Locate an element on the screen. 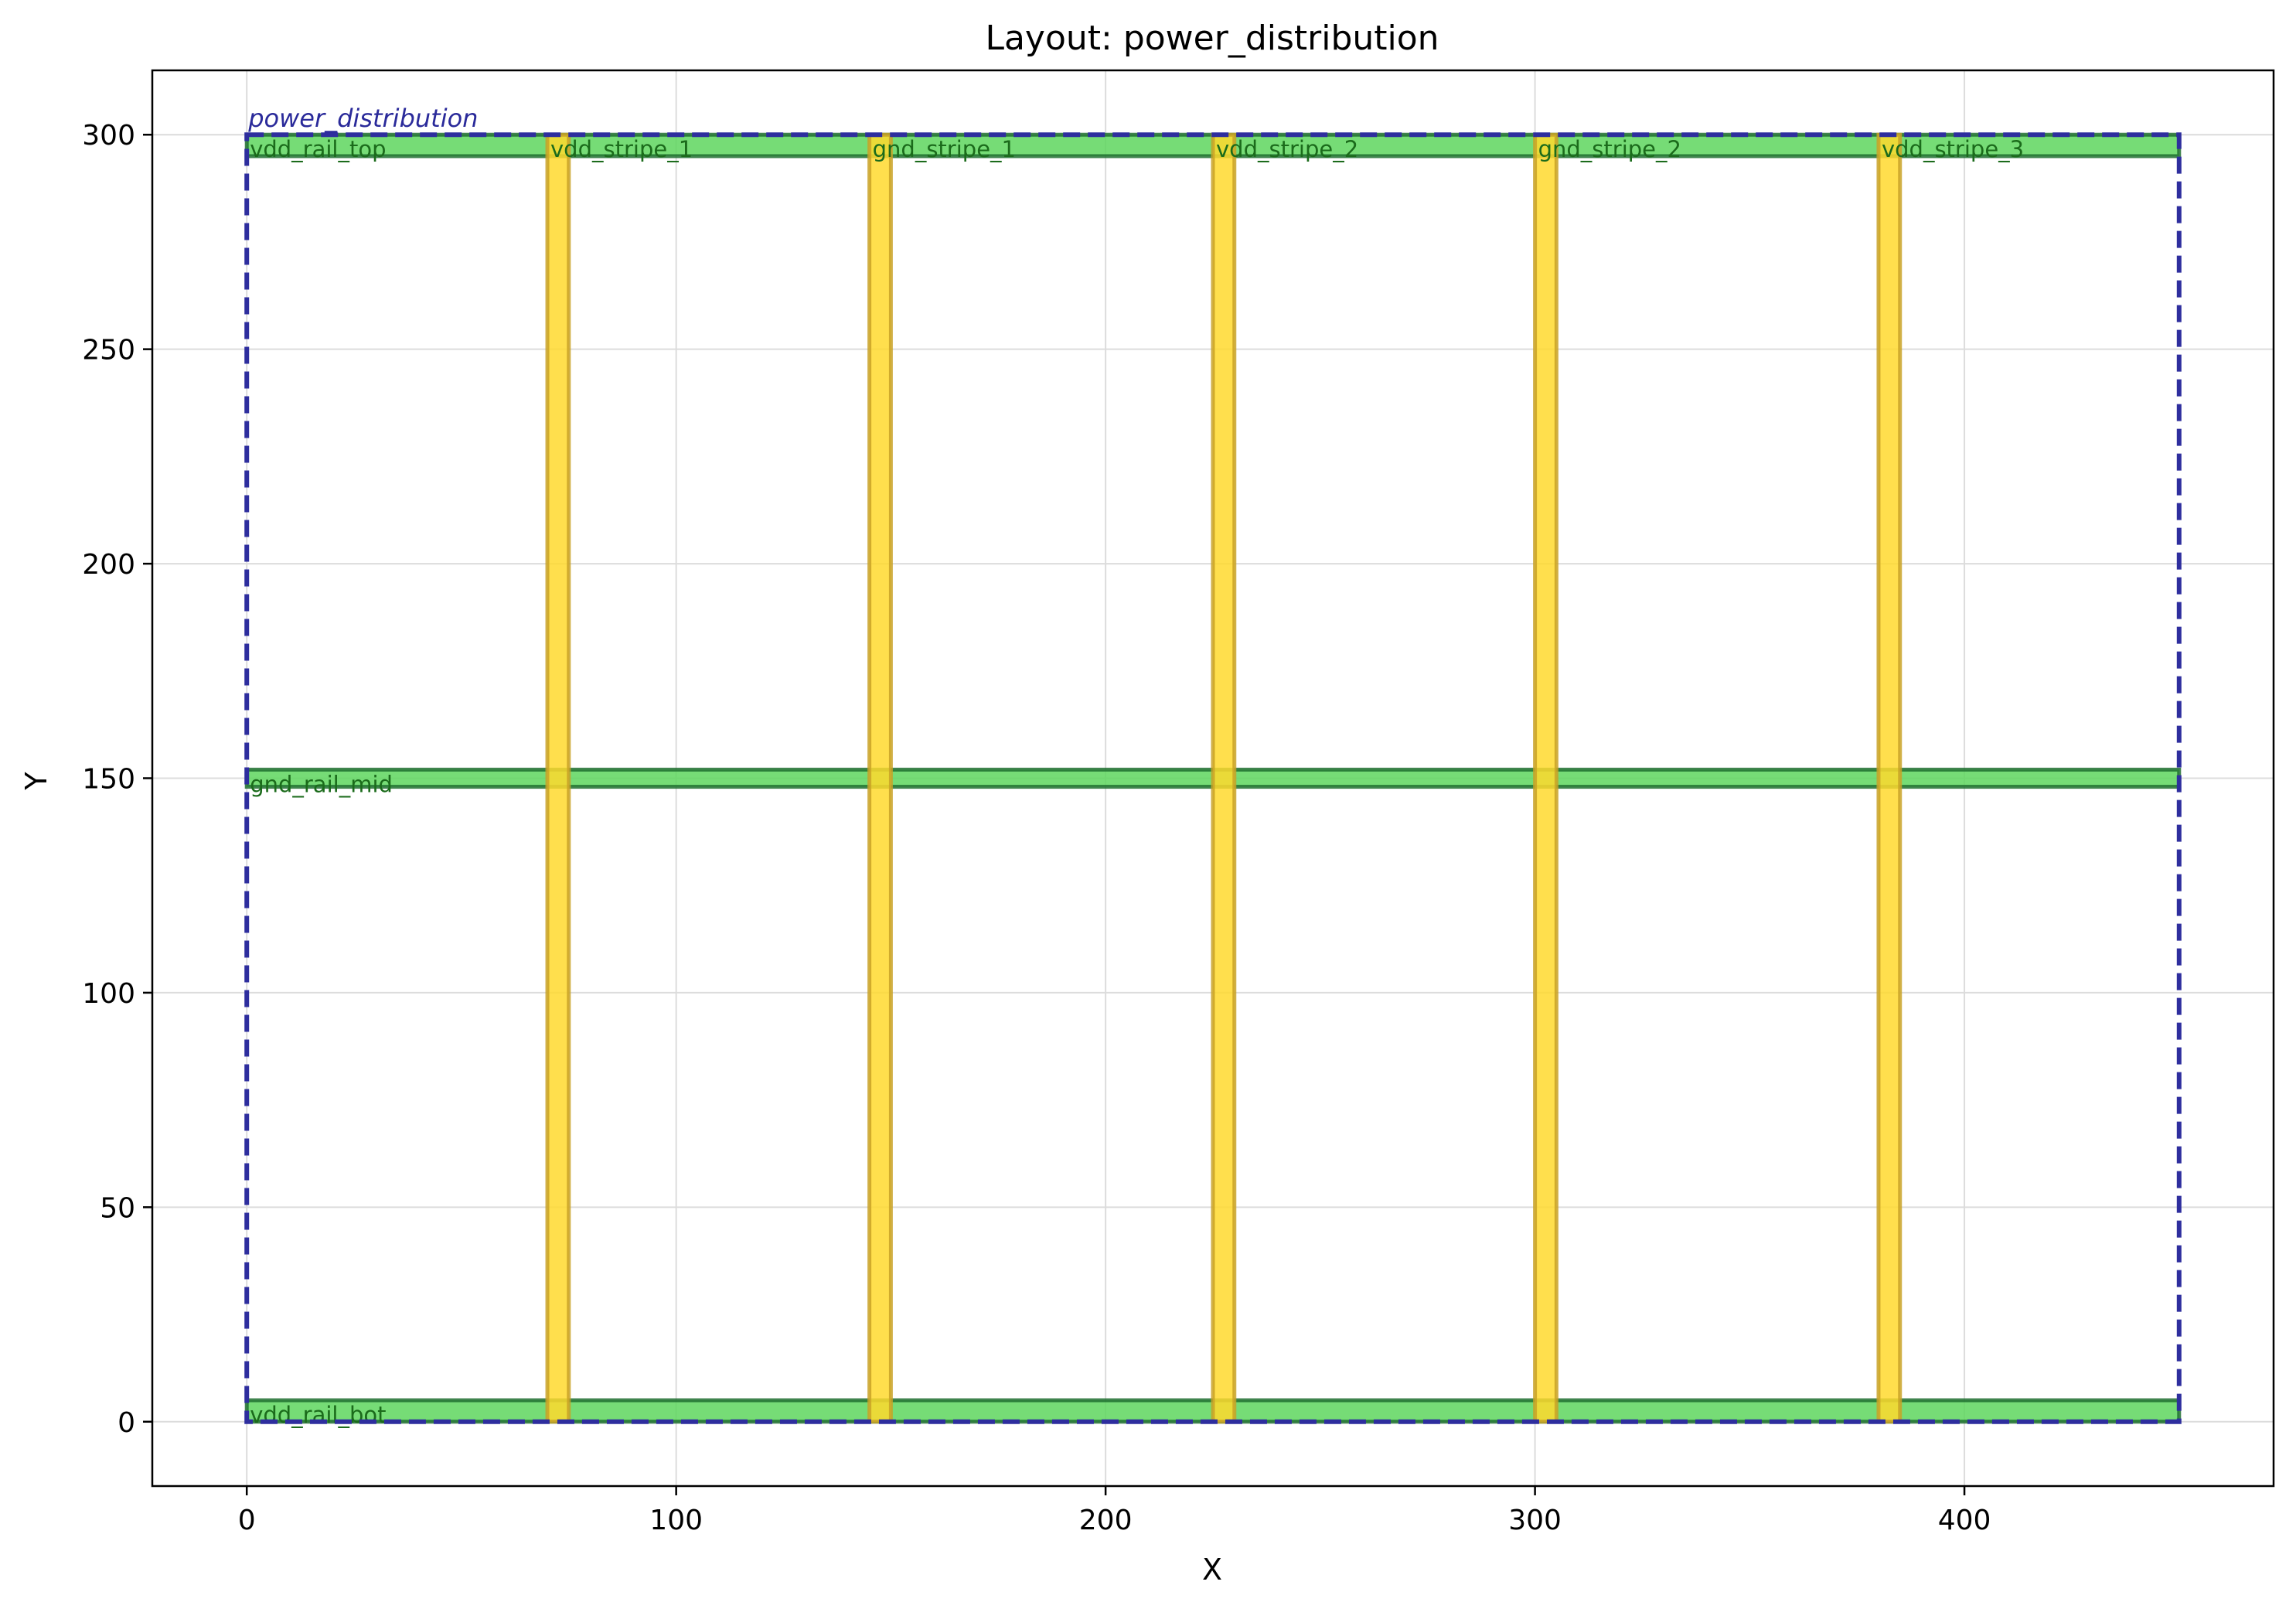 The width and height of the screenshot is (2296, 1609). shape-label-vdd-stripe-3: vdd_stripe_3 is located at coordinates (1953, 149).